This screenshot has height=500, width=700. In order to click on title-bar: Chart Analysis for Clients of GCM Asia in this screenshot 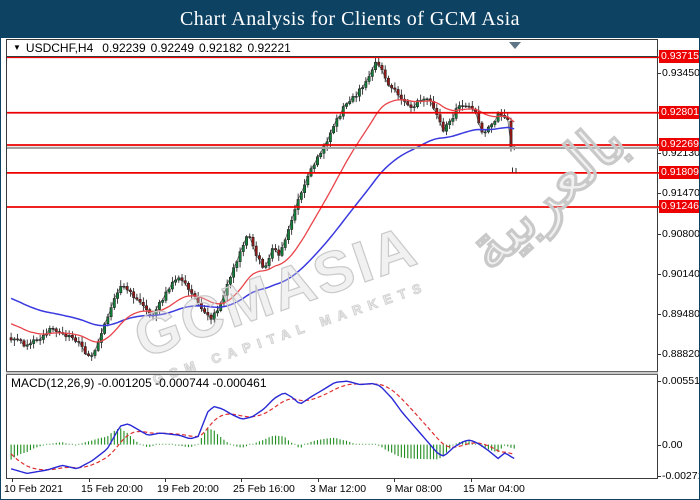, I will do `click(350, 19)`.